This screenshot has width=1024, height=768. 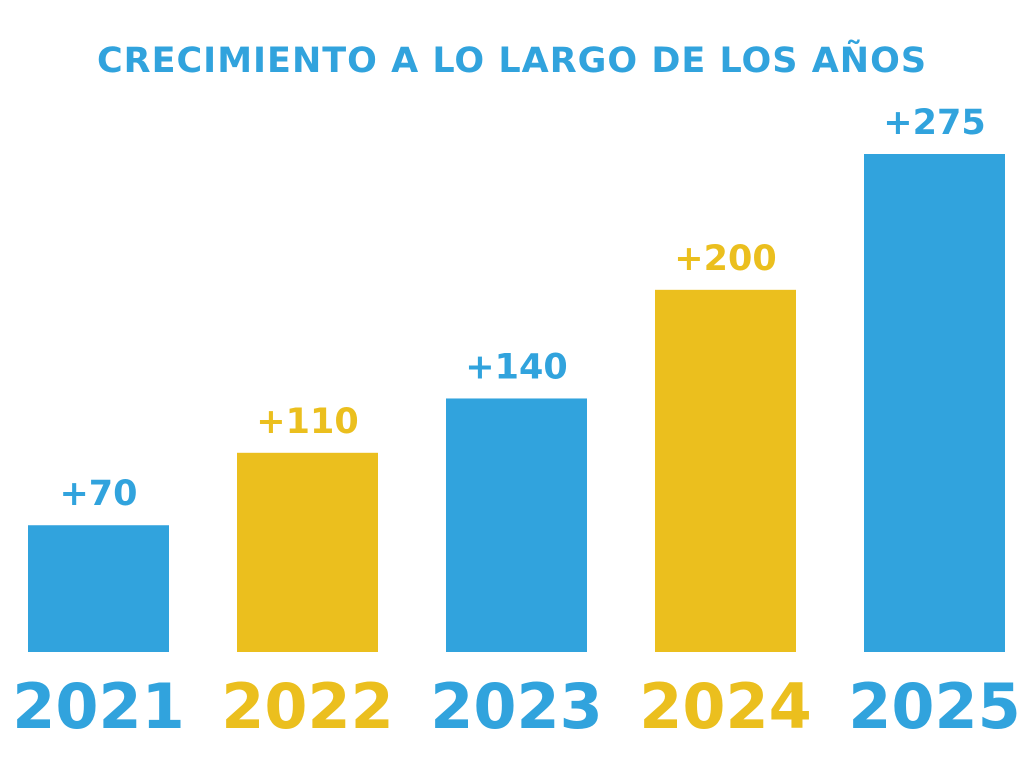 What do you see at coordinates (98, 706) in the screenshot?
I see `tick-label-2021: 2021` at bounding box center [98, 706].